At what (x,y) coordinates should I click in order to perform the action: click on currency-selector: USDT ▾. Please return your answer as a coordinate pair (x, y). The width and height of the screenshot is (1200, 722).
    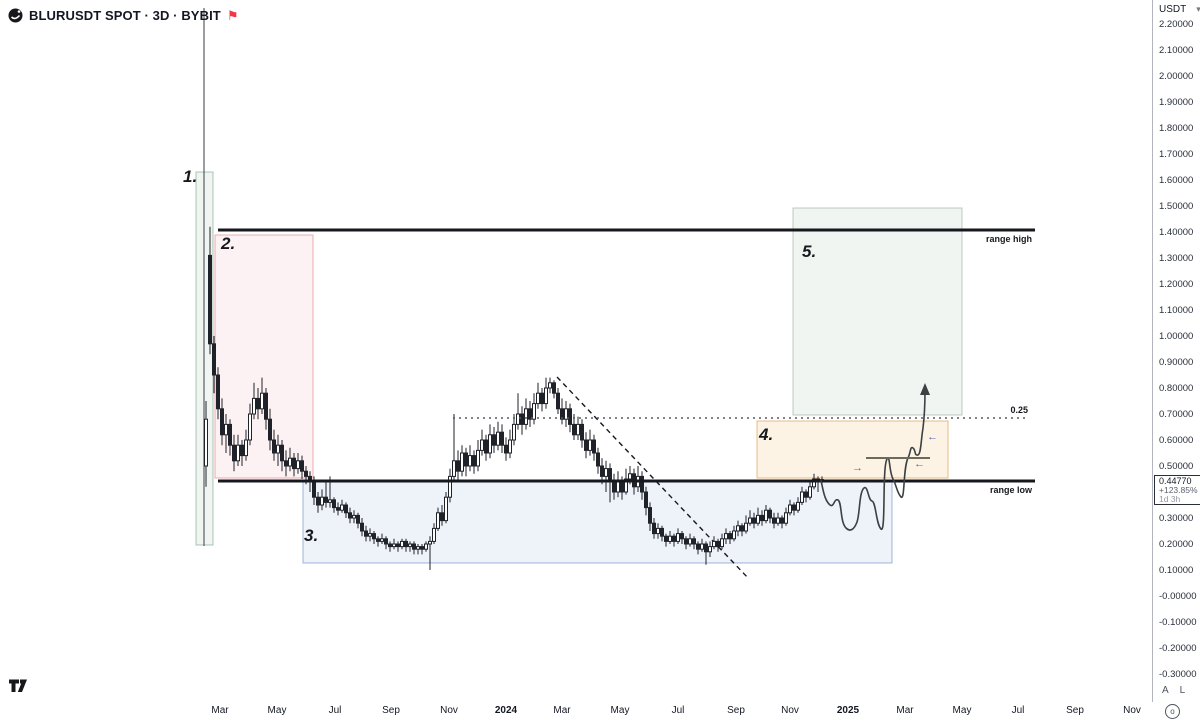
    Looking at the image, I should click on (1179, 9).